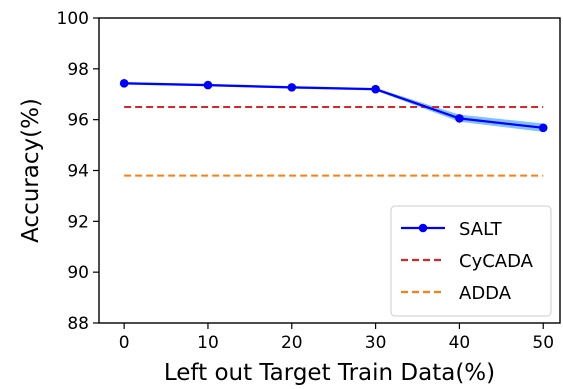  I want to click on x-tick-label: 10, so click(208, 343).